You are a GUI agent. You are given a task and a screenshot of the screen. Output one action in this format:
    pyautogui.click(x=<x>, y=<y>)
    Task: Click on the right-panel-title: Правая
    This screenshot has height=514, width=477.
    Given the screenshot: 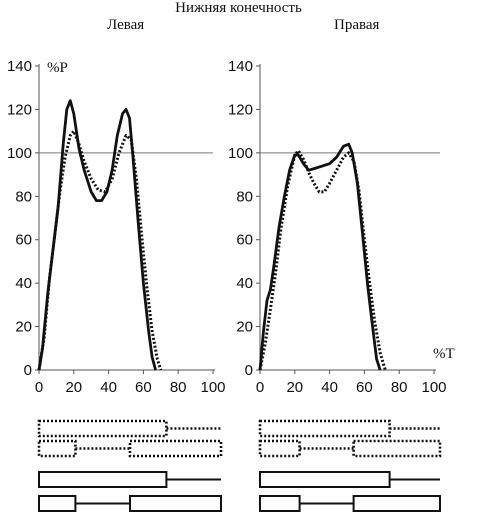 What is the action you would take?
    pyautogui.click(x=357, y=25)
    